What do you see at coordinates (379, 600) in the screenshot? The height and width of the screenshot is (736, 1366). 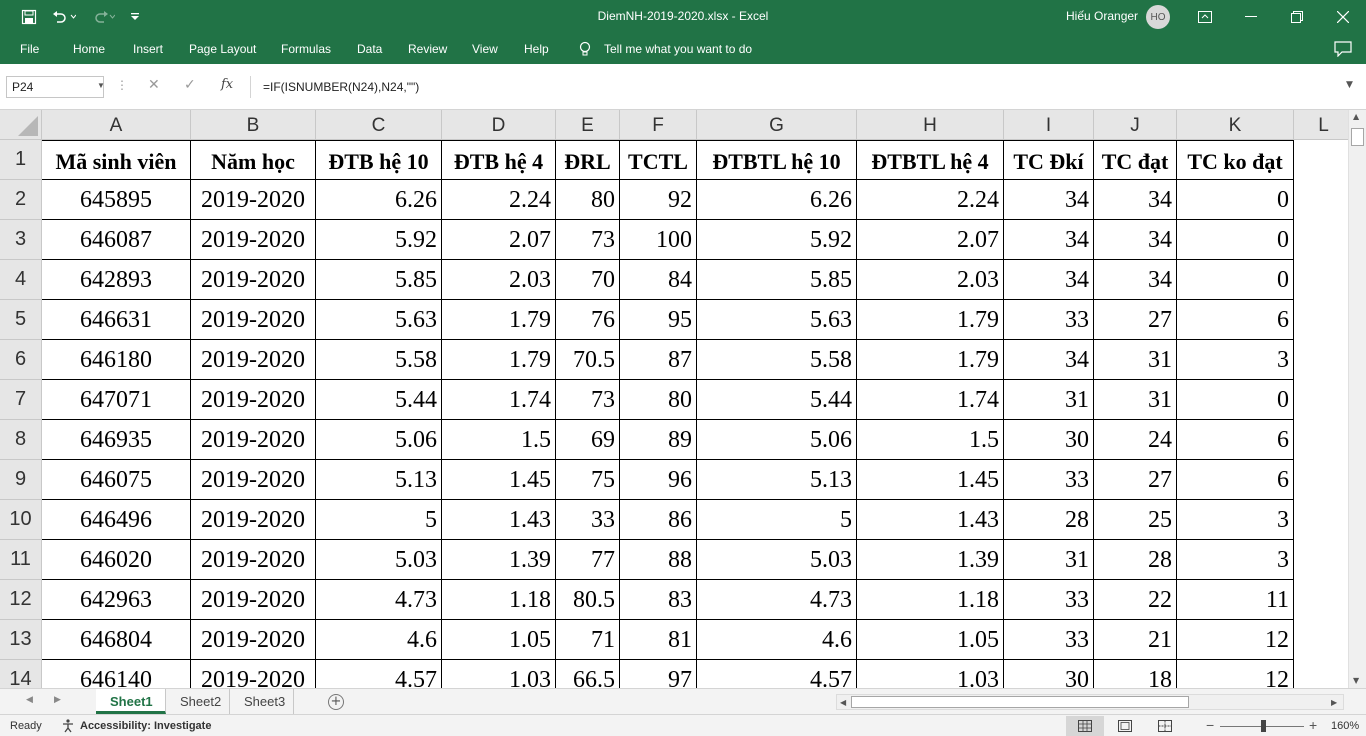 I see `table-cell: 4.73` at bounding box center [379, 600].